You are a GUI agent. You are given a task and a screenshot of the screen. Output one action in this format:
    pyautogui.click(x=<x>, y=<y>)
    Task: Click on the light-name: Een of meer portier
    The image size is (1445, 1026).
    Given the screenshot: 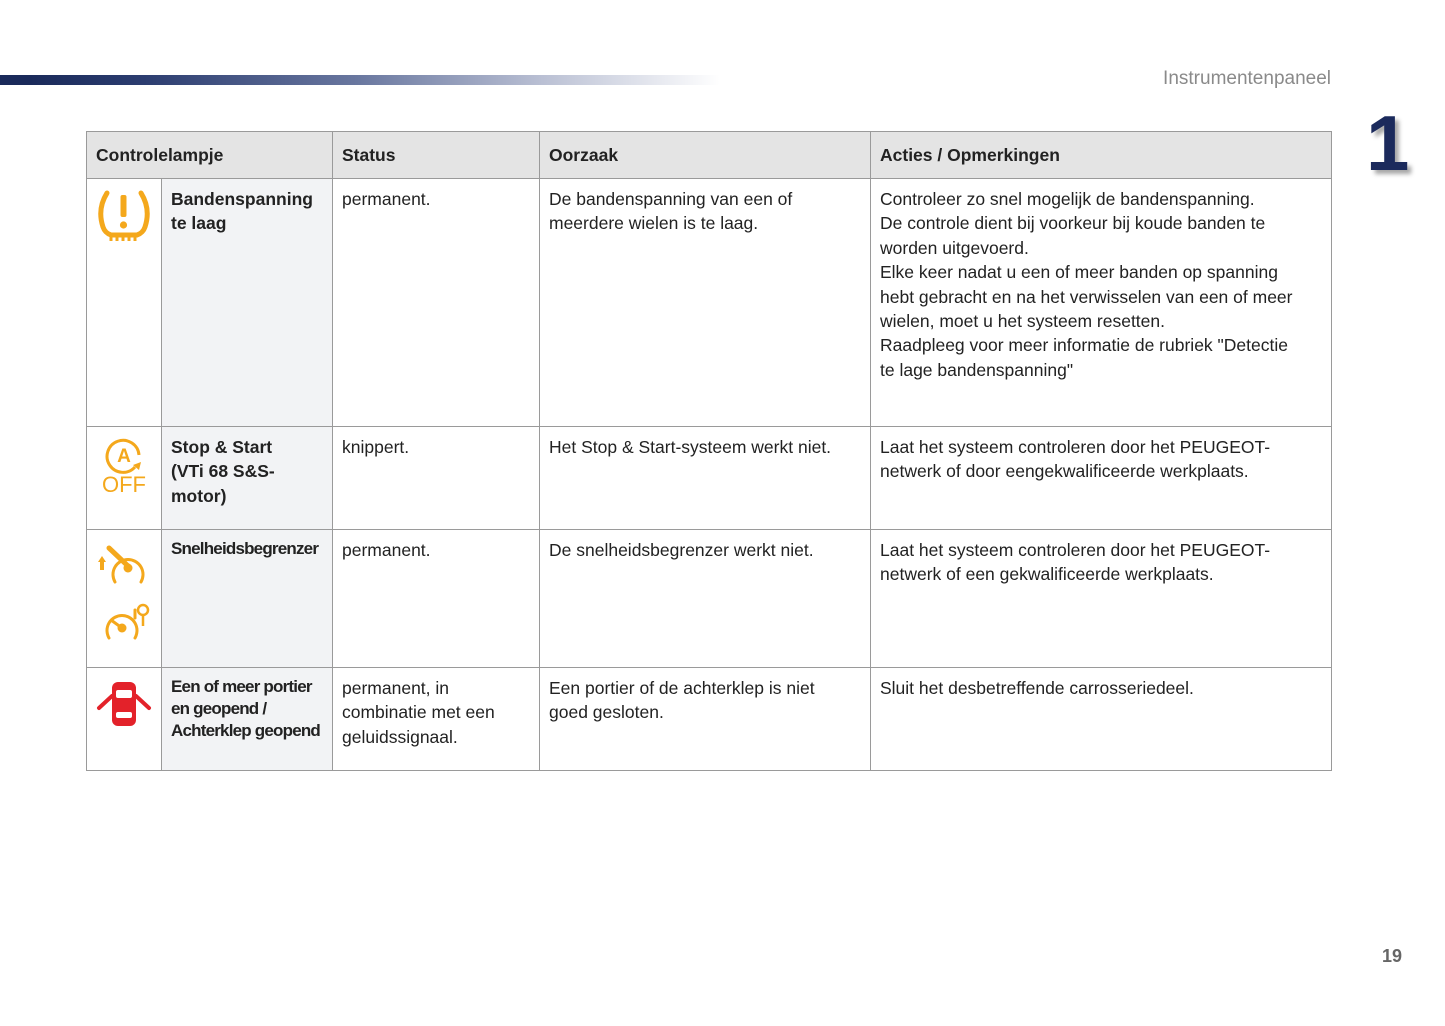 What is the action you would take?
    pyautogui.click(x=241, y=686)
    